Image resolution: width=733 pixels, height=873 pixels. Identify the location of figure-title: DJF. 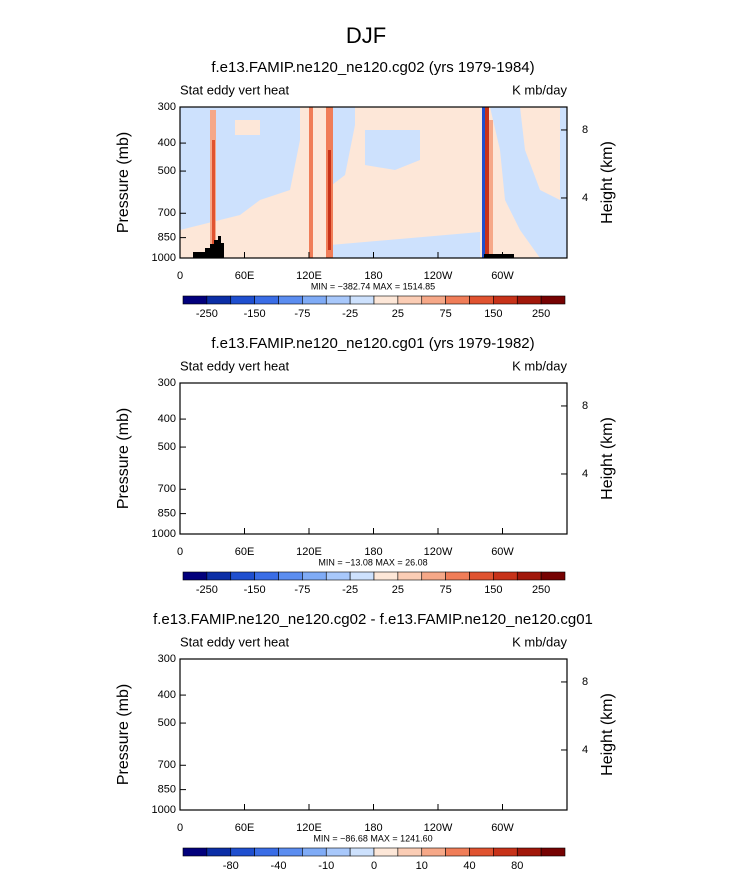
(366, 35).